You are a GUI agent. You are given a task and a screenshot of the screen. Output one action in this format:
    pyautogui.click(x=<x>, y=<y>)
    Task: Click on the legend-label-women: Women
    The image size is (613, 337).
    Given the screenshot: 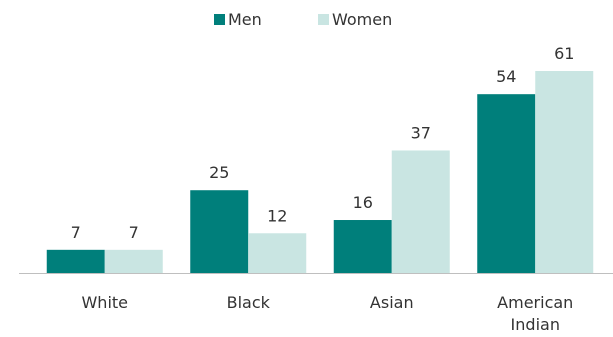 What is the action you would take?
    pyautogui.click(x=362, y=19)
    